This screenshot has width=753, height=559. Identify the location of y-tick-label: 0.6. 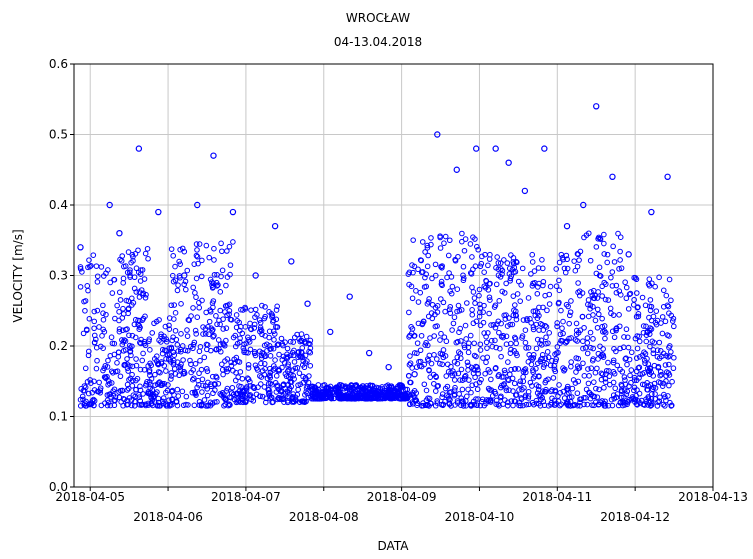
(58, 64).